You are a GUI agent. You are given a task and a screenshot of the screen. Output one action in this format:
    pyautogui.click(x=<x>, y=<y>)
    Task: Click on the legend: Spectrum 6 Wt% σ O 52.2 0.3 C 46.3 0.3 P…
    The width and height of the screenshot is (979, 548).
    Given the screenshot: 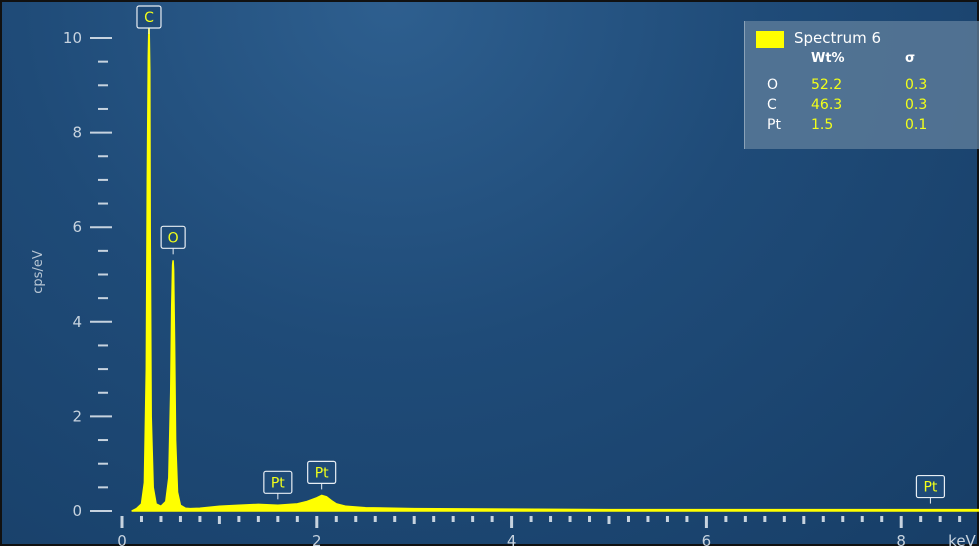 What is the action you would take?
    pyautogui.click(x=861, y=85)
    